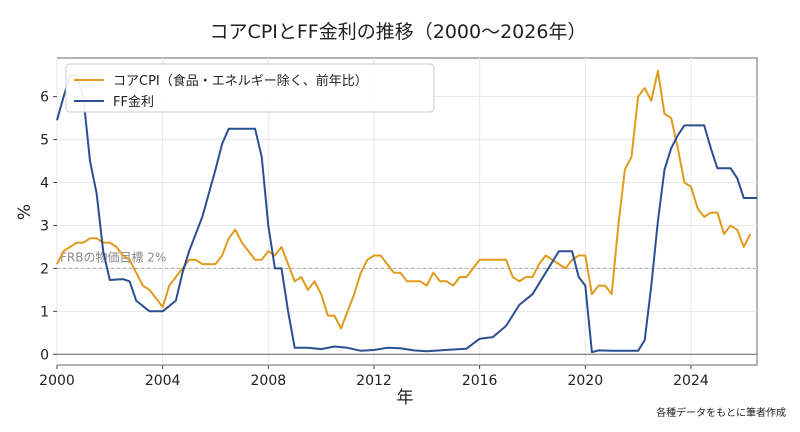 Image resolution: width=800 pixels, height=432 pixels. I want to click on y-tick-label: 3, so click(44, 226).